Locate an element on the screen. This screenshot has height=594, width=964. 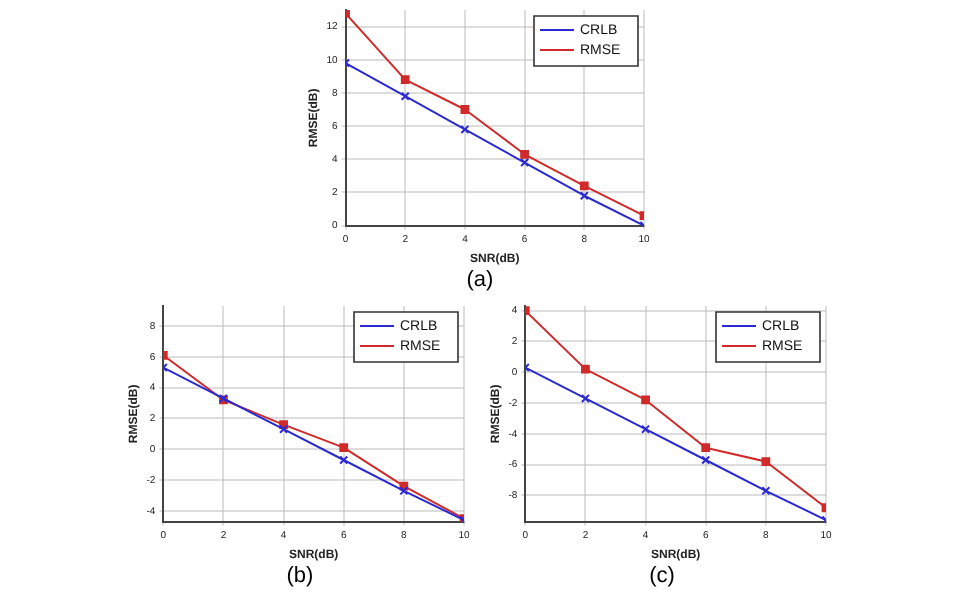
text: (a) is located at coordinates (480, 280).